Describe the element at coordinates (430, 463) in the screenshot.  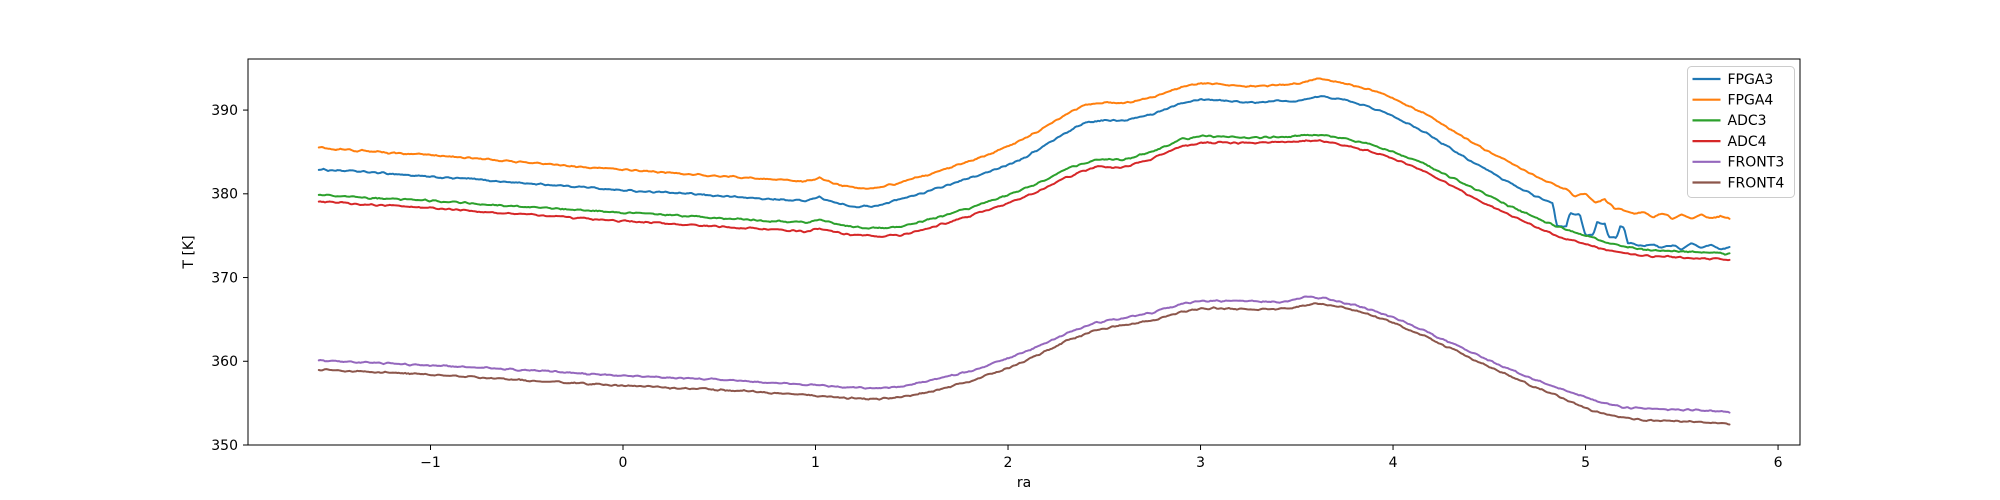
I see `x-tick-label: −1` at that location.